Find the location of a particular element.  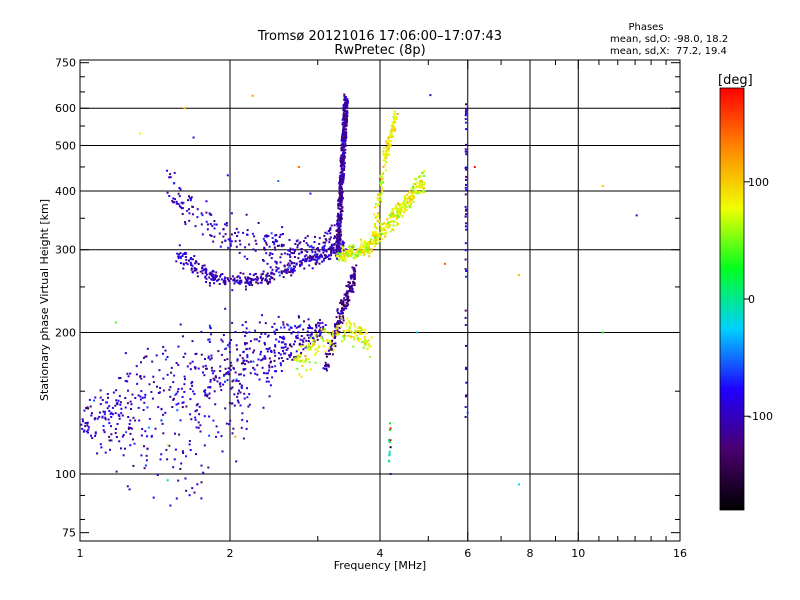

y-tick-label: 100 is located at coordinates (65, 474).